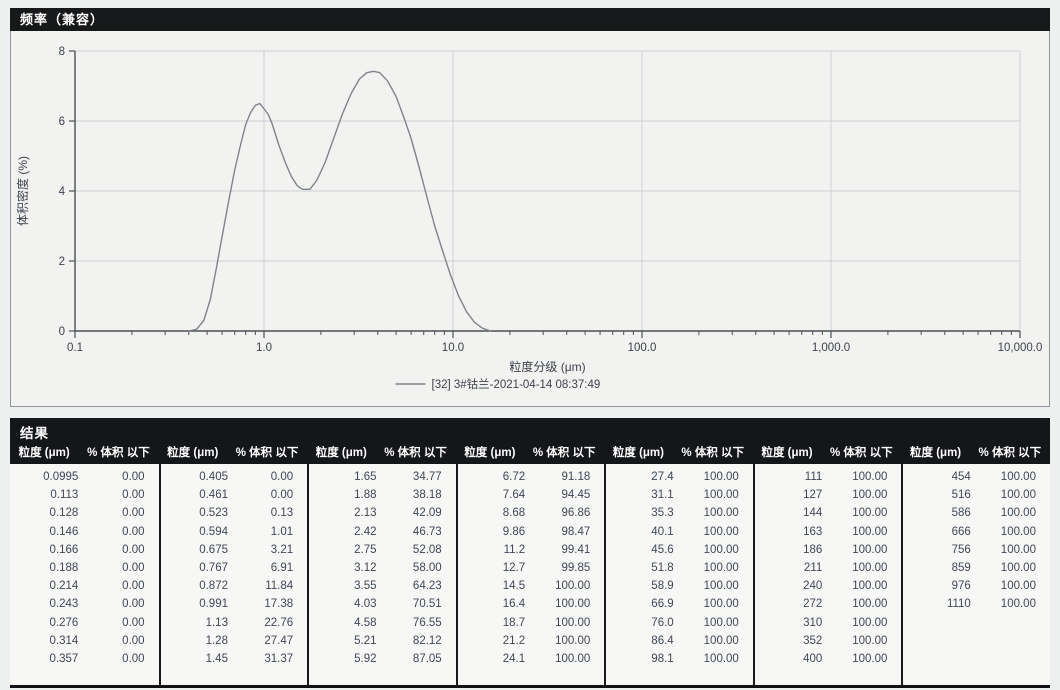 Image resolution: width=1060 pixels, height=690 pixels. Describe the element at coordinates (382, 568) in the screenshot. I see `table-row: 3.12 58.00` at that location.